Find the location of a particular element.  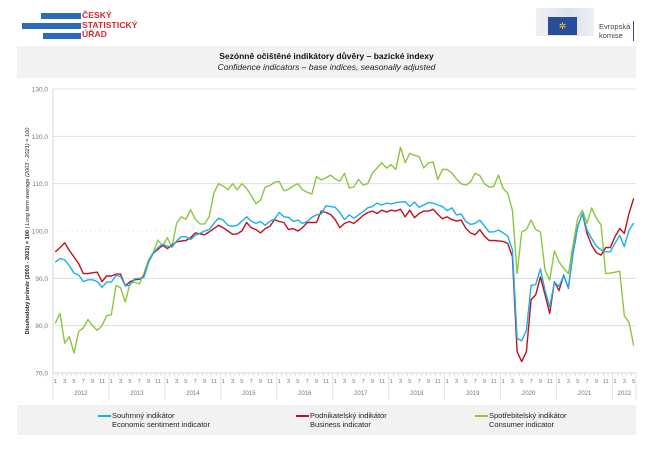

year-label: 2012 is located at coordinates (81, 394).